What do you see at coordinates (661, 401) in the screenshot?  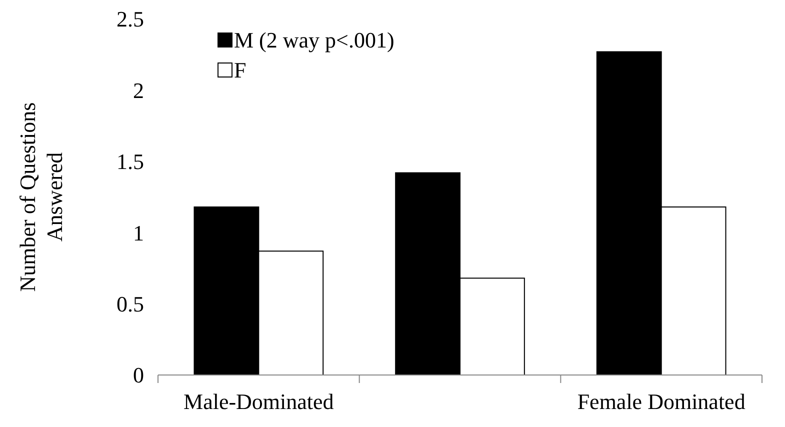 I see `x-tick-label: Female Dominated` at bounding box center [661, 401].